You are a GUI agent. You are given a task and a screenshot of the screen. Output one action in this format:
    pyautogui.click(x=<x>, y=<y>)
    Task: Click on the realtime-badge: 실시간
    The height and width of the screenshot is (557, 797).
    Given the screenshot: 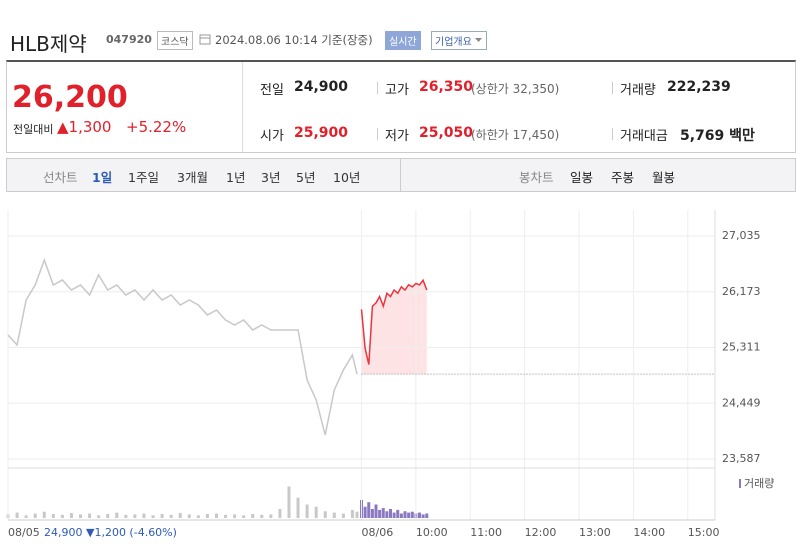 What is the action you would take?
    pyautogui.click(x=403, y=40)
    